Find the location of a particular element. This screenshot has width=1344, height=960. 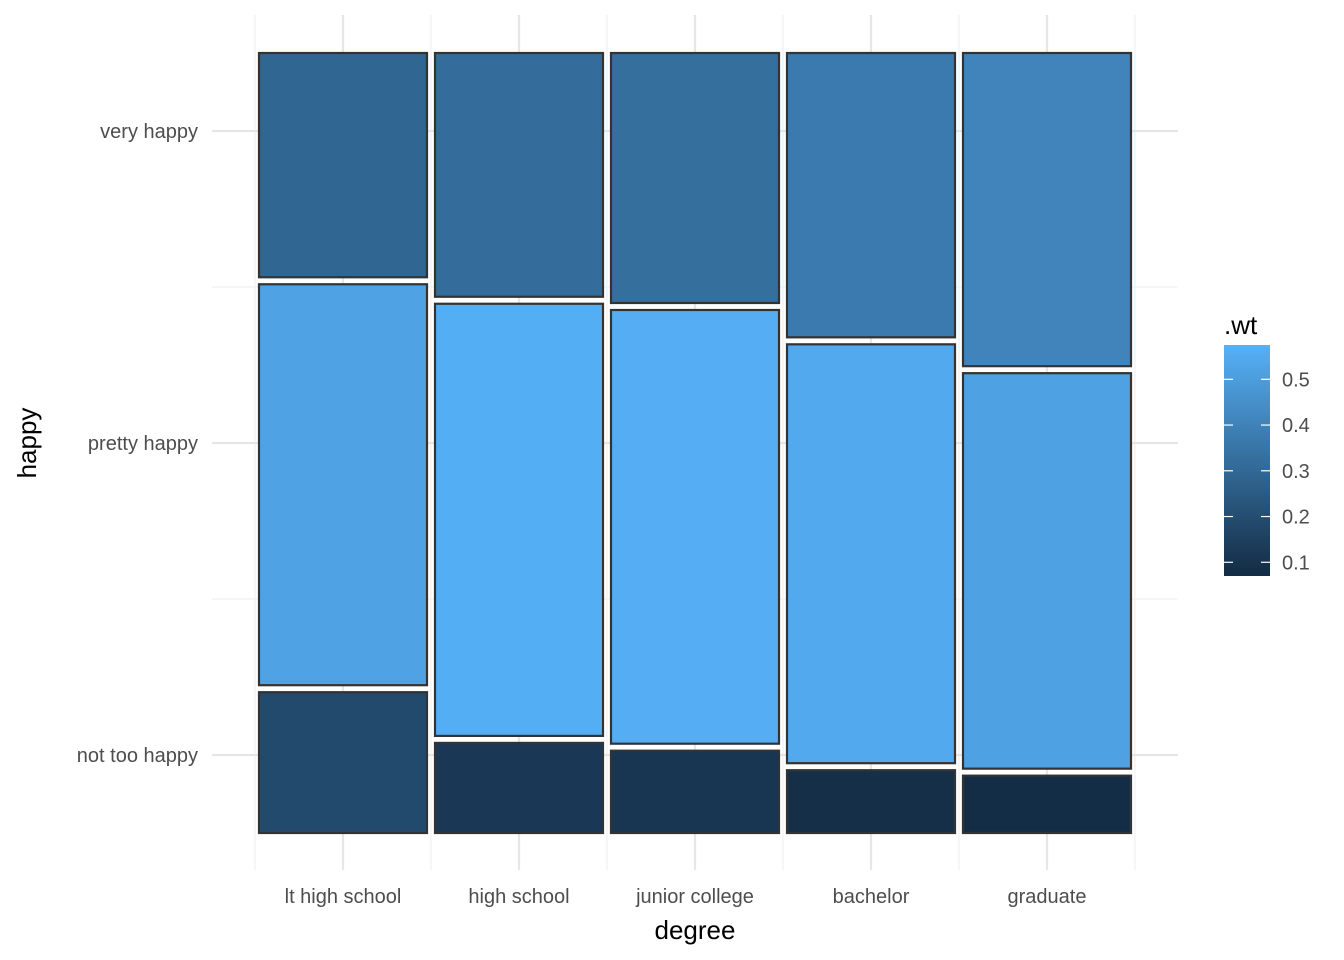

tile-high-school-not-too-happy is located at coordinates (519, 788).